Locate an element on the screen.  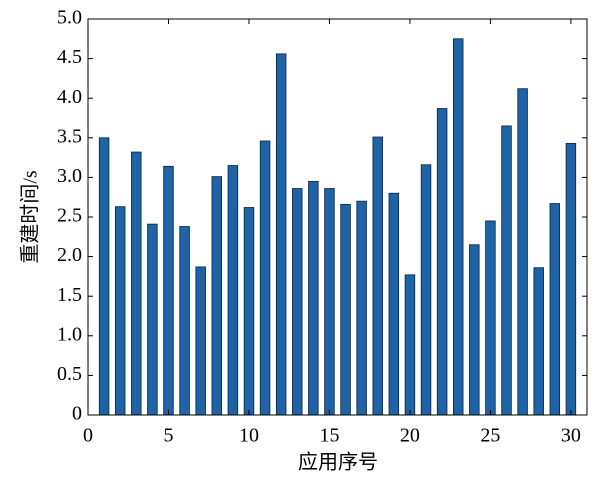
x-tick-label: 15 is located at coordinates (329, 436).